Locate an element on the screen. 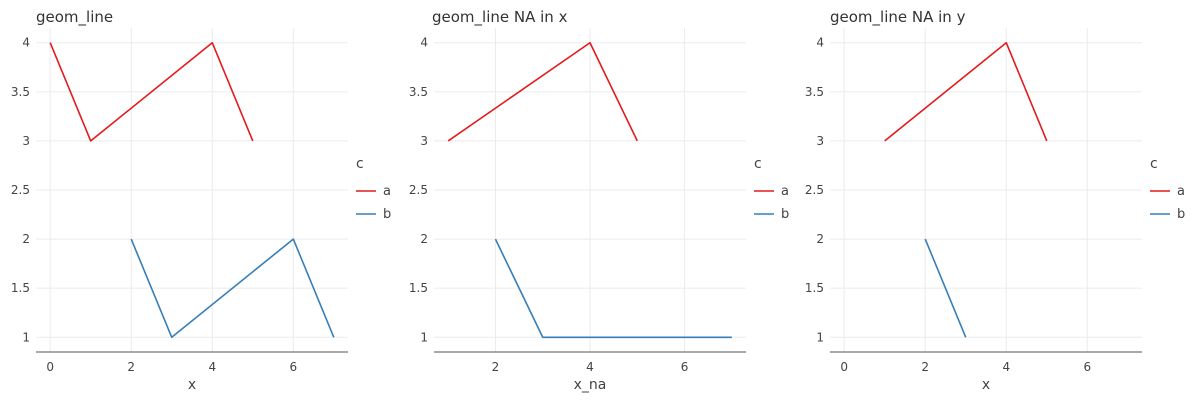 This screenshot has width=1200, height=400. panel-title: geom_line NA in y is located at coordinates (898, 17).